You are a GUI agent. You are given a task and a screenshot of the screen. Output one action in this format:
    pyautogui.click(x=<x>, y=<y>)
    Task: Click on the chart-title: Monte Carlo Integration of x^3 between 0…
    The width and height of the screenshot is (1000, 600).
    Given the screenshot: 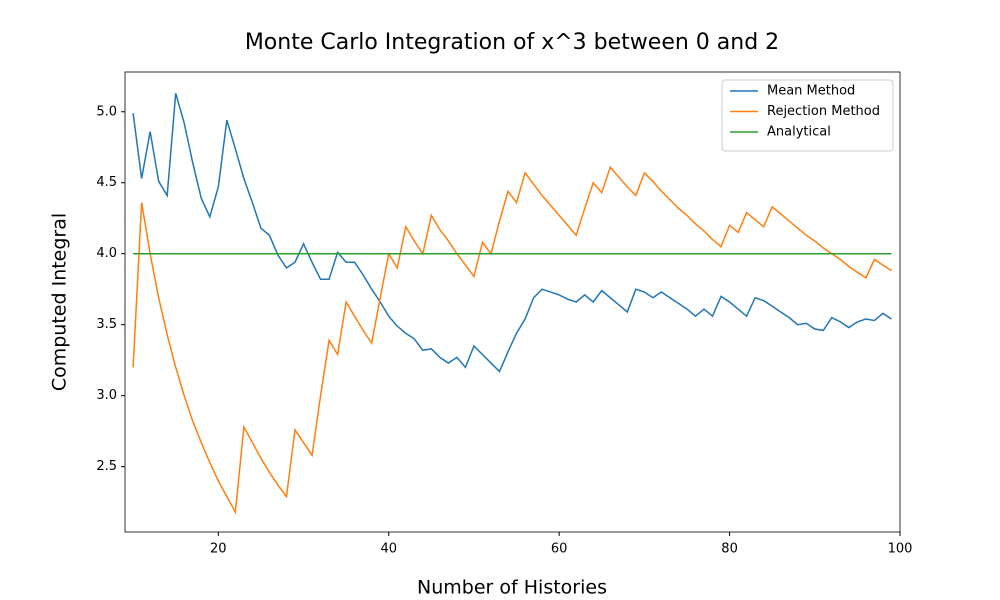 What is the action you would take?
    pyautogui.click(x=512, y=42)
    